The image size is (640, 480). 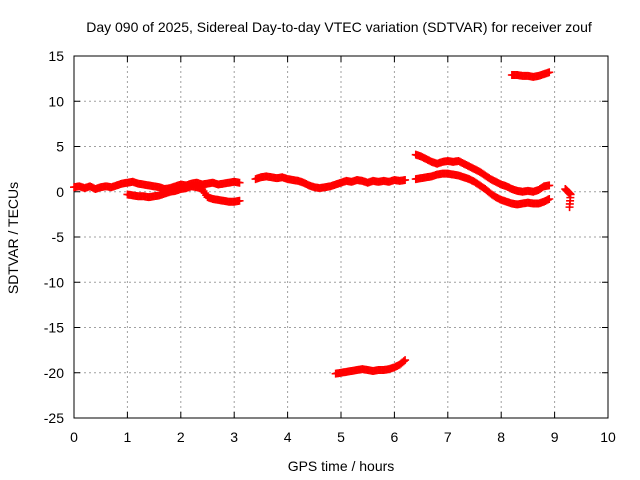 What do you see at coordinates (501, 437) in the screenshot?
I see `x-tick-label: 8` at bounding box center [501, 437].